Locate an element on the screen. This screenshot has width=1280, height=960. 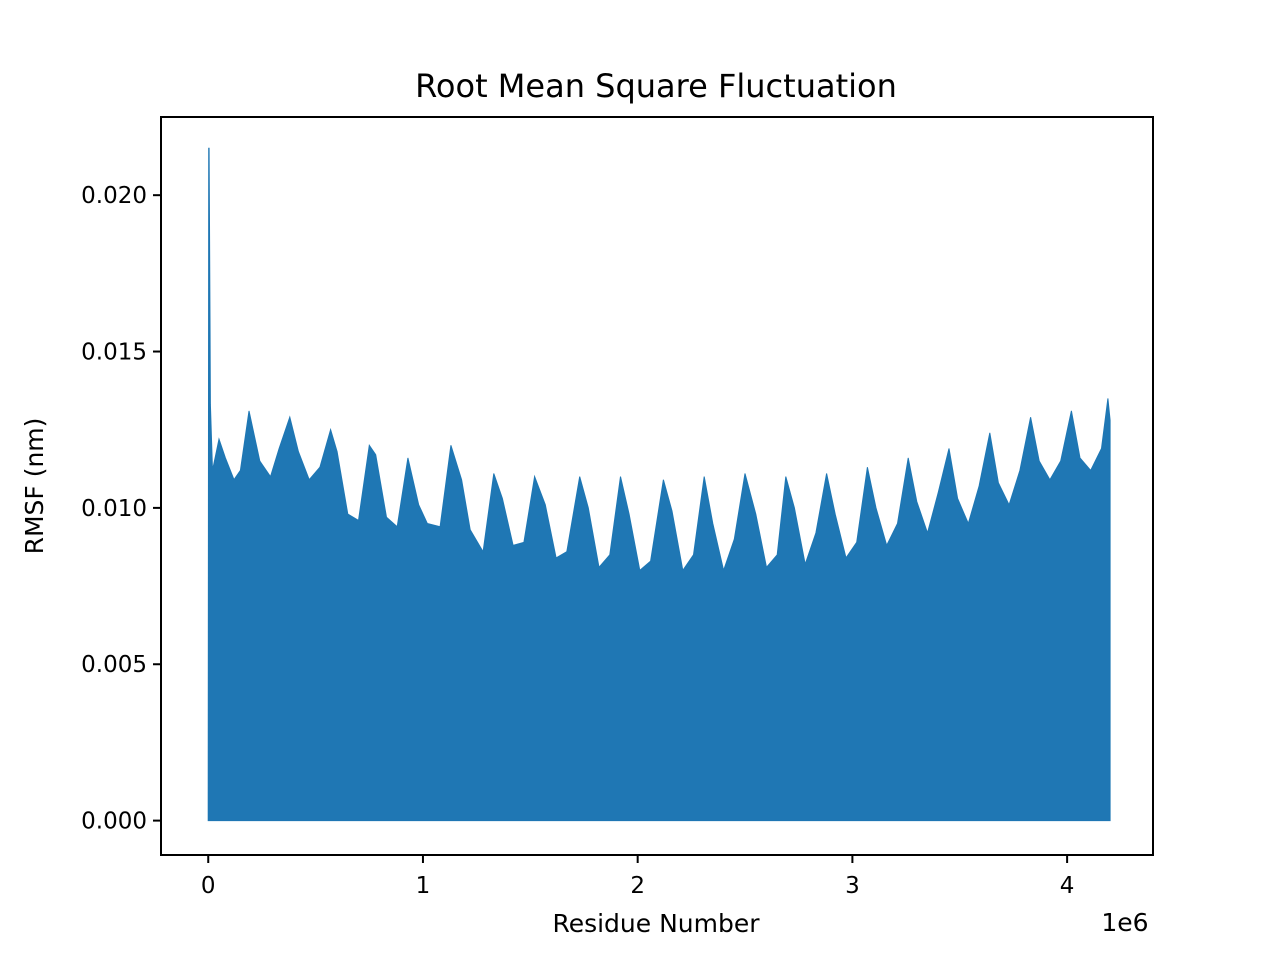
y-axis: 0.000 0.005 0.010 0.015 0.020 is located at coordinates (121, 509).